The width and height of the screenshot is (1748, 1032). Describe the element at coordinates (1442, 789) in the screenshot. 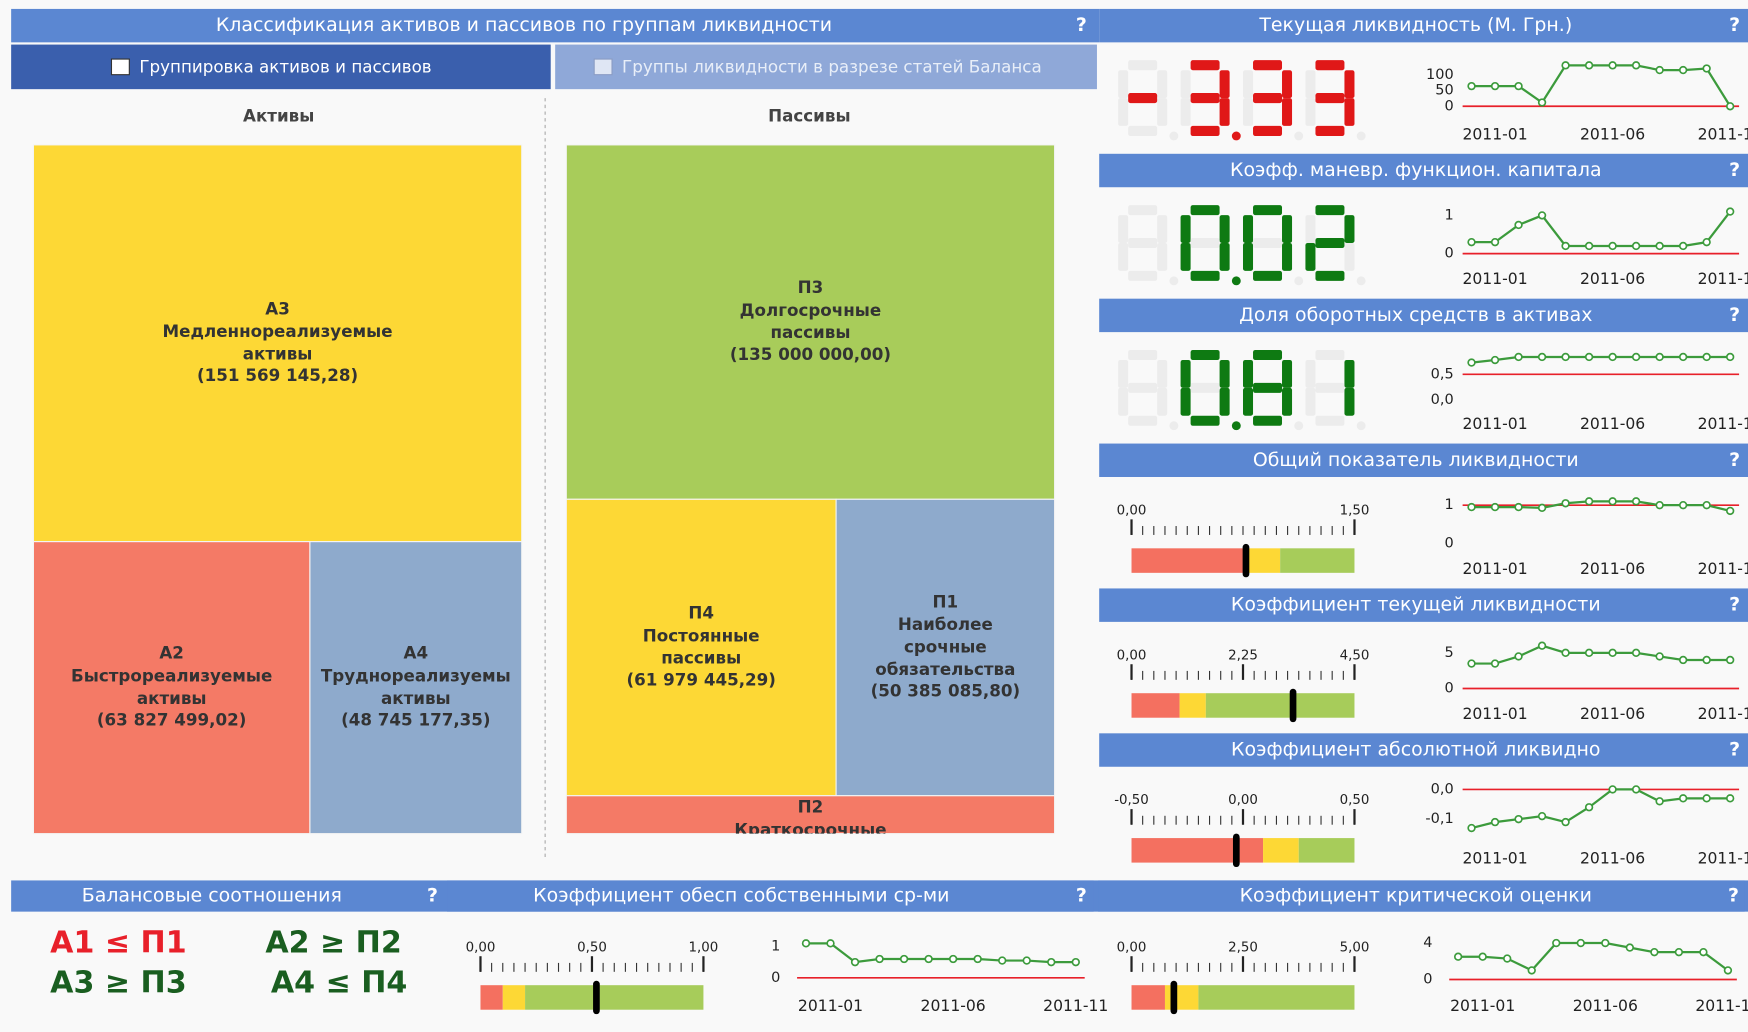

I see `y-tick-label: 0,0` at that location.